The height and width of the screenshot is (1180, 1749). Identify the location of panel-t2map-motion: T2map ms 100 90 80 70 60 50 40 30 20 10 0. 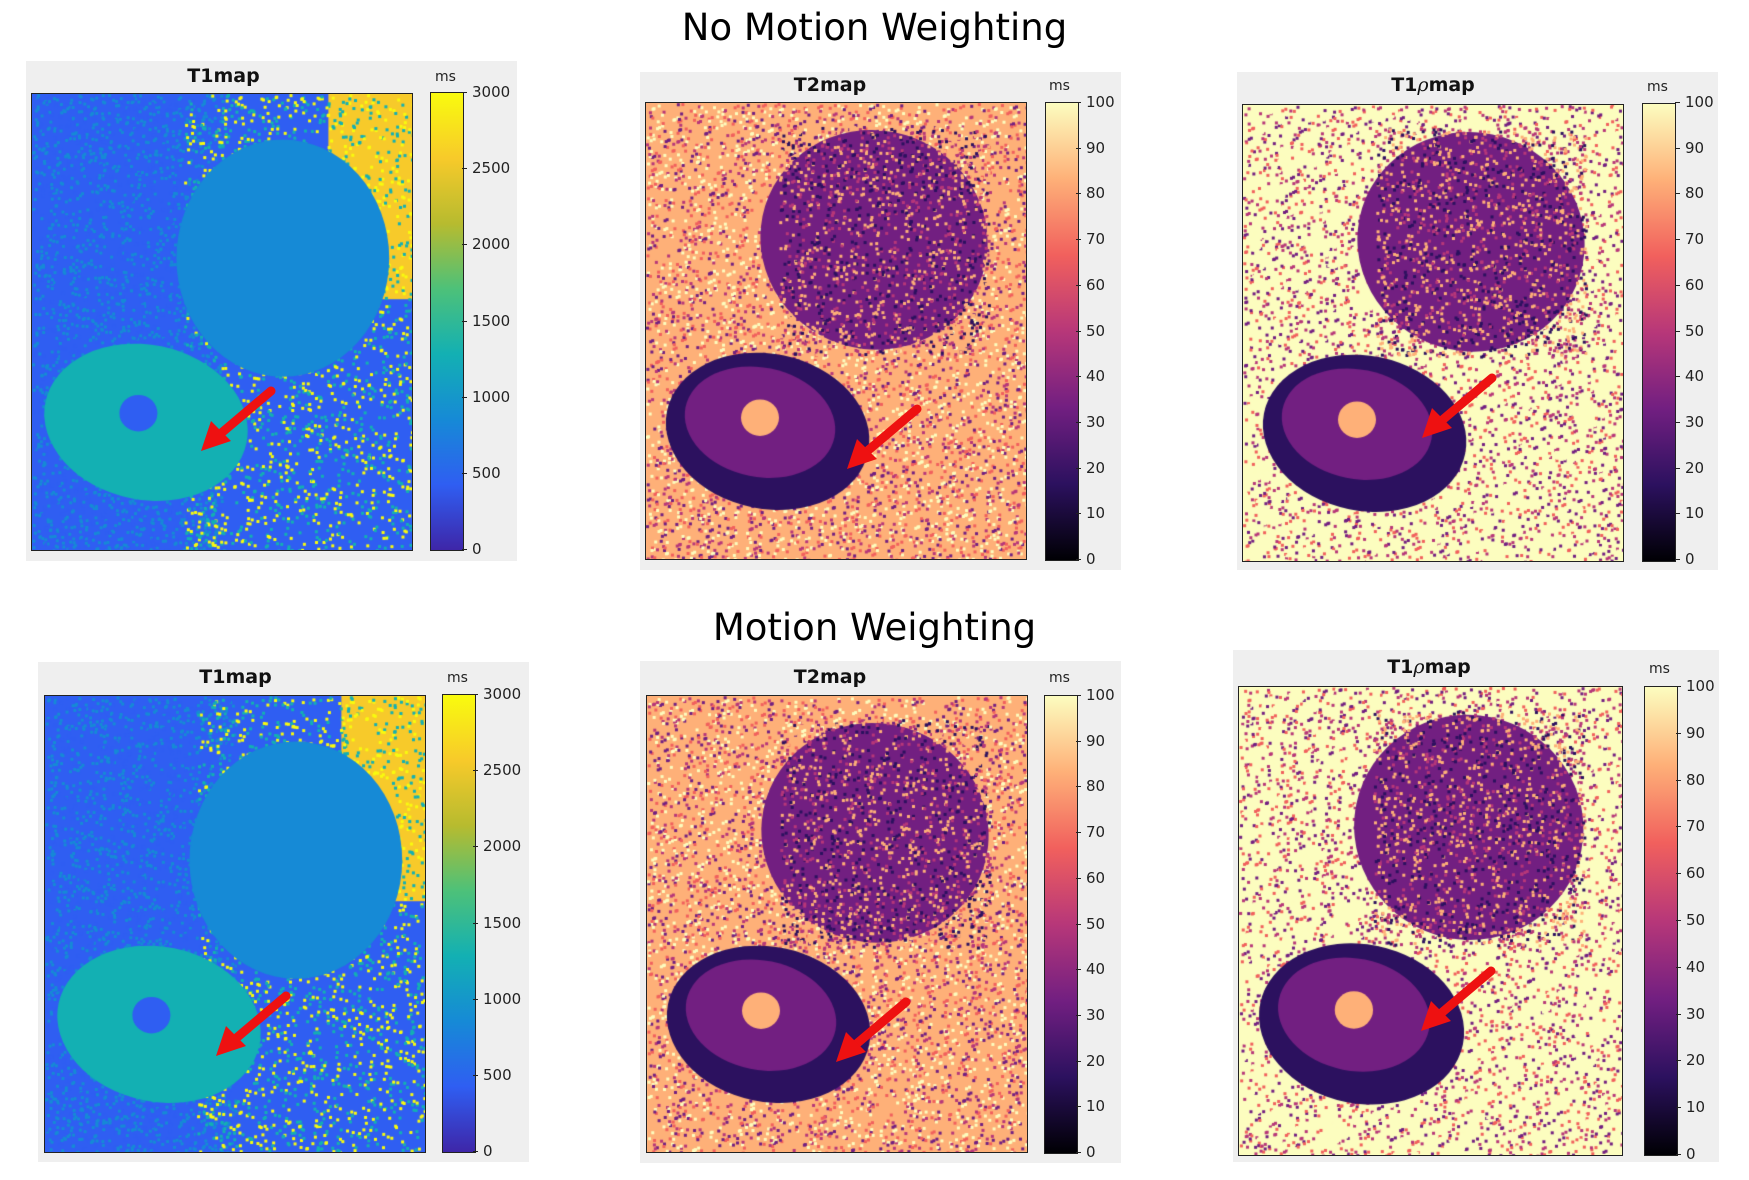
(880, 912).